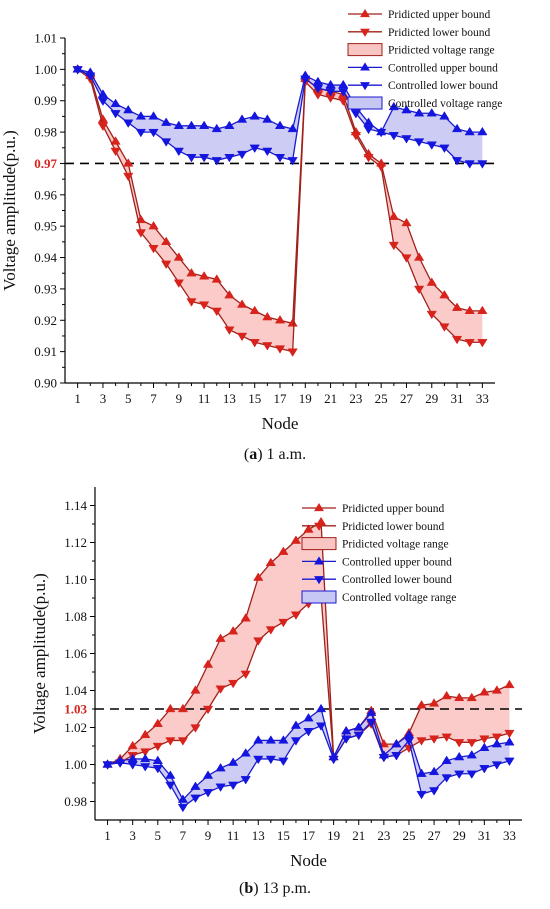 The height and width of the screenshot is (909, 550). What do you see at coordinates (393, 527) in the screenshot?
I see `legend-label: Pridicted lower bound` at bounding box center [393, 527].